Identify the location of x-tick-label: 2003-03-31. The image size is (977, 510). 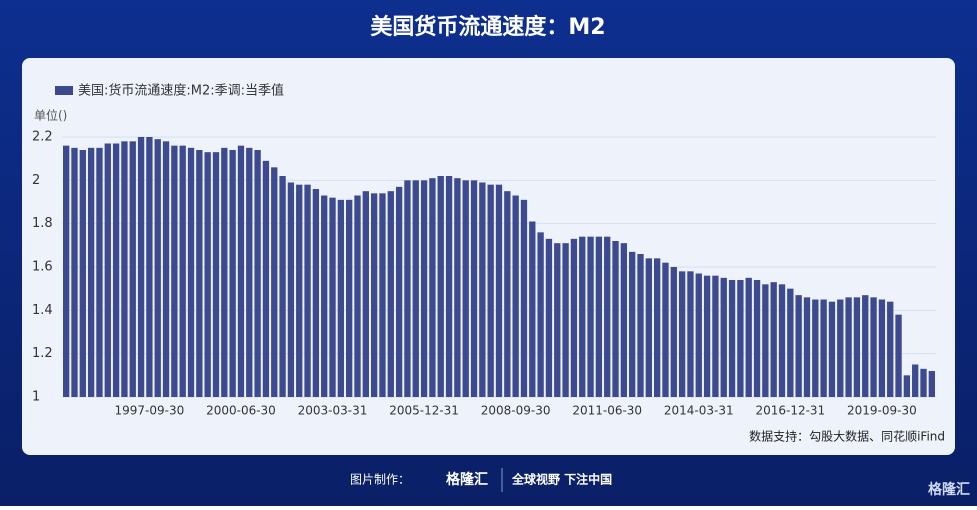
(333, 411).